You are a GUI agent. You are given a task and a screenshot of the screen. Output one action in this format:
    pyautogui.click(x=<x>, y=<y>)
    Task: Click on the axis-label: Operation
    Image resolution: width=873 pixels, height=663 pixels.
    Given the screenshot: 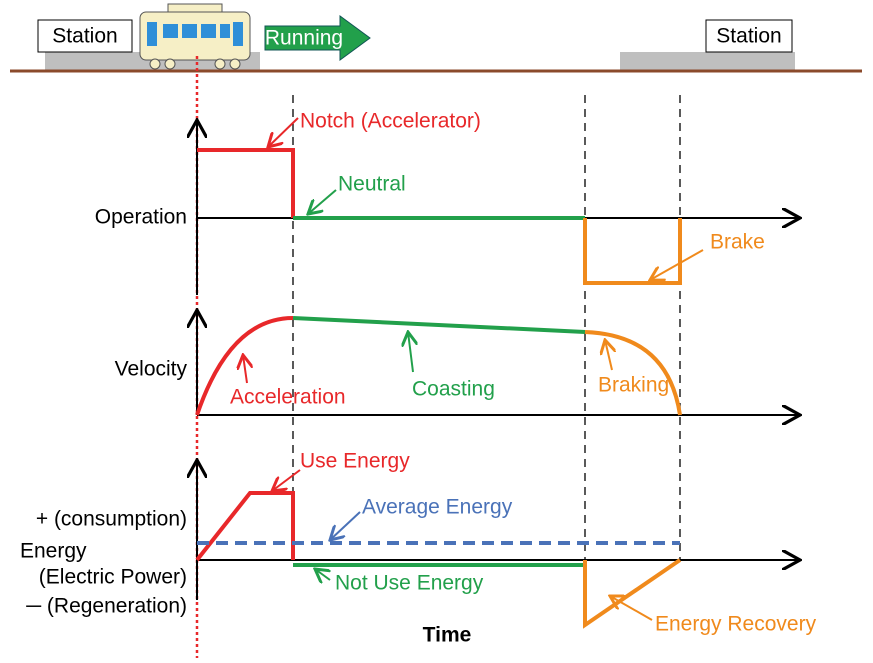 What is the action you would take?
    pyautogui.click(x=141, y=217)
    